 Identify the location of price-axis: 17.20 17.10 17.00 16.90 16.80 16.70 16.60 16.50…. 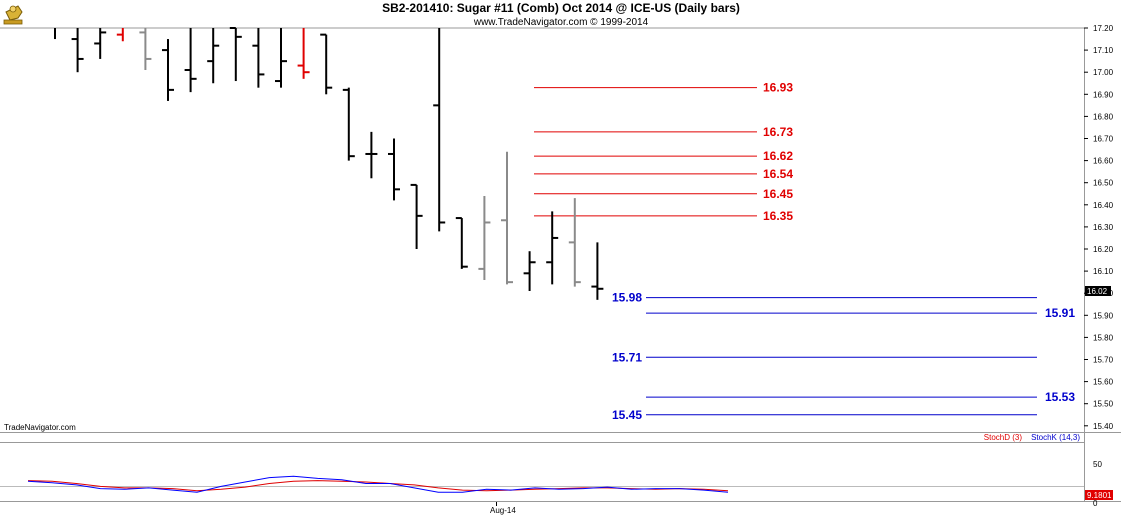
(1099, 227).